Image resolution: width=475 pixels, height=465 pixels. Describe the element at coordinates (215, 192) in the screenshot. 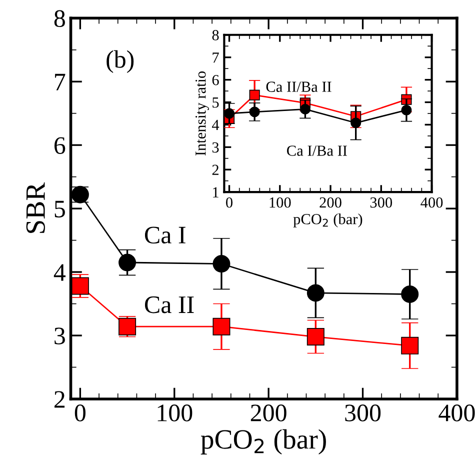

I see `y-tick-label: 1` at that location.